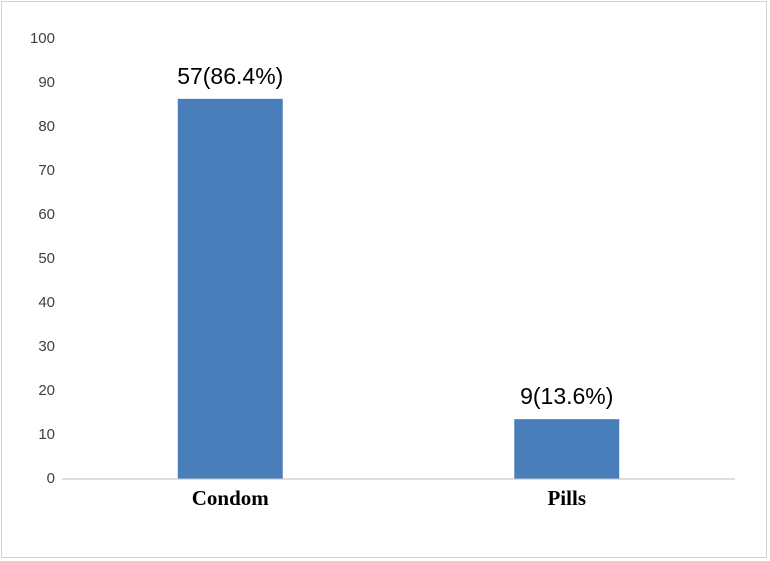  What do you see at coordinates (231, 498) in the screenshot?
I see `x-tick-label: Condom` at bounding box center [231, 498].